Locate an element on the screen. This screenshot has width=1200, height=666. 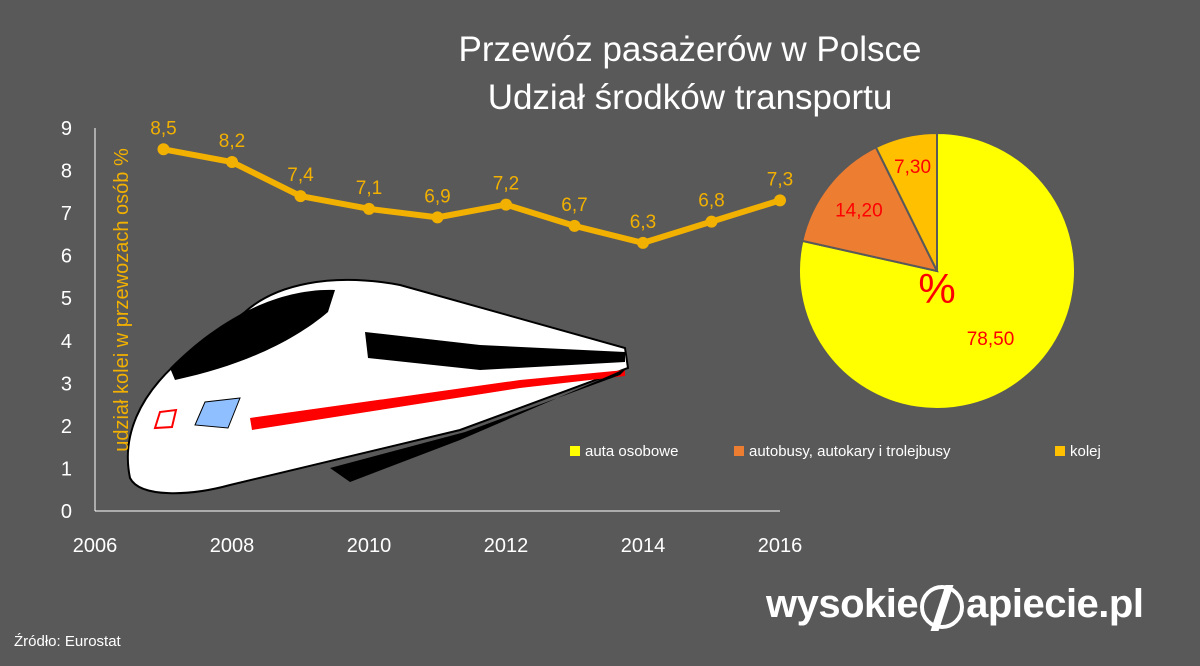
train-illustration is located at coordinates (378, 387).